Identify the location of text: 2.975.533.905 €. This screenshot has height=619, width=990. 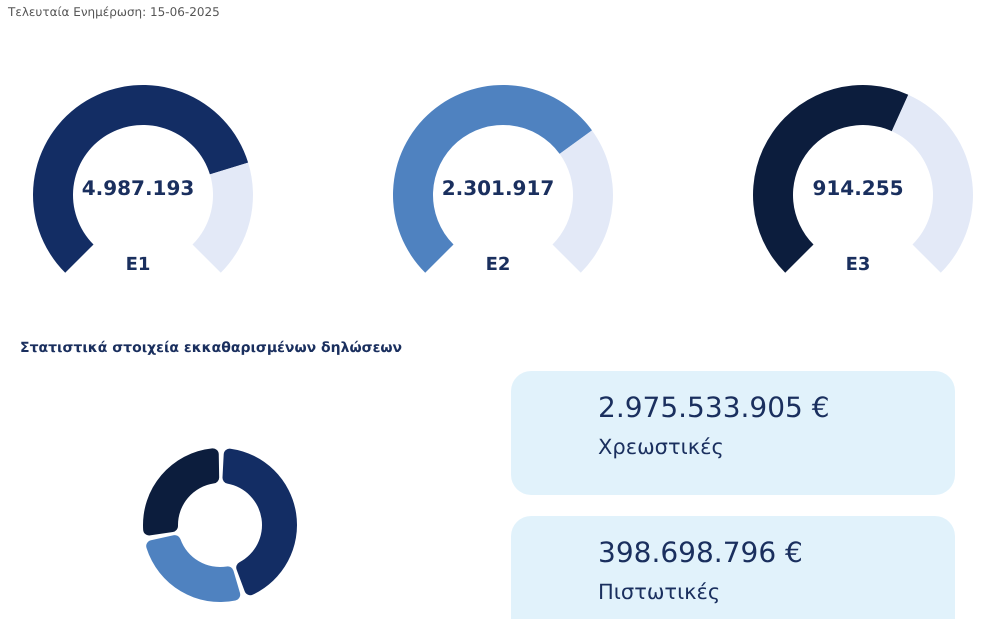
(714, 407).